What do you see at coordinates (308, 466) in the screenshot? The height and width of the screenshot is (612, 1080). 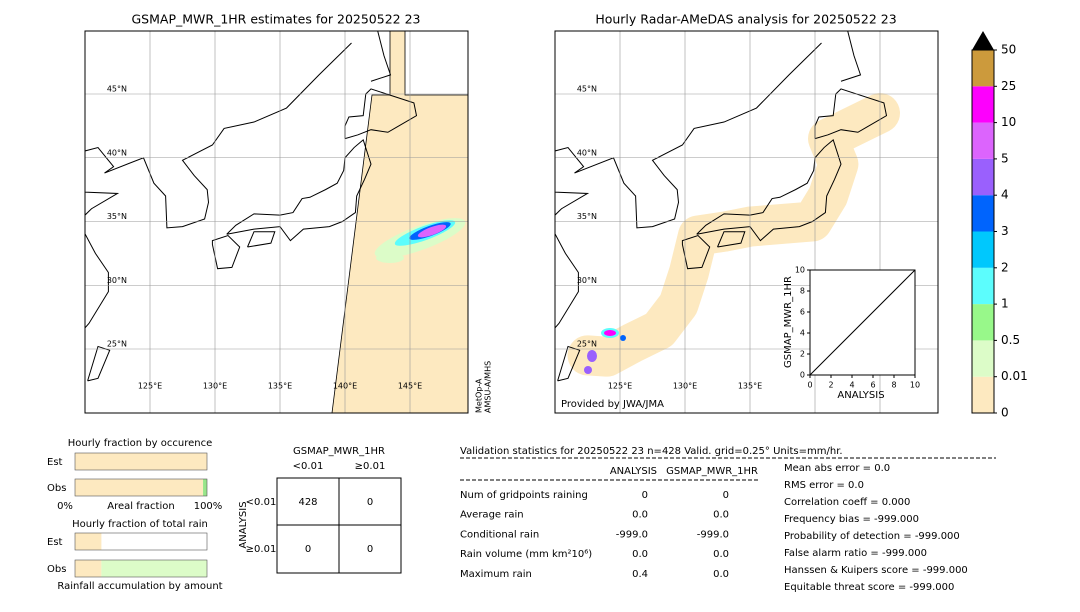 I see `ct-col: <0.01` at bounding box center [308, 466].